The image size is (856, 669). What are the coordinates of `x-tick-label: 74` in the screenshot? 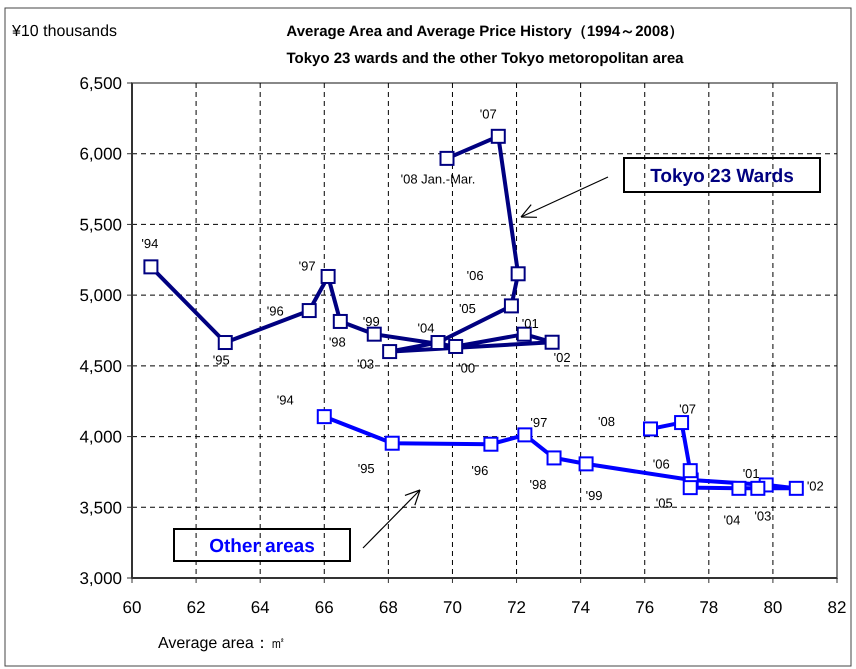 It's located at (580, 607).